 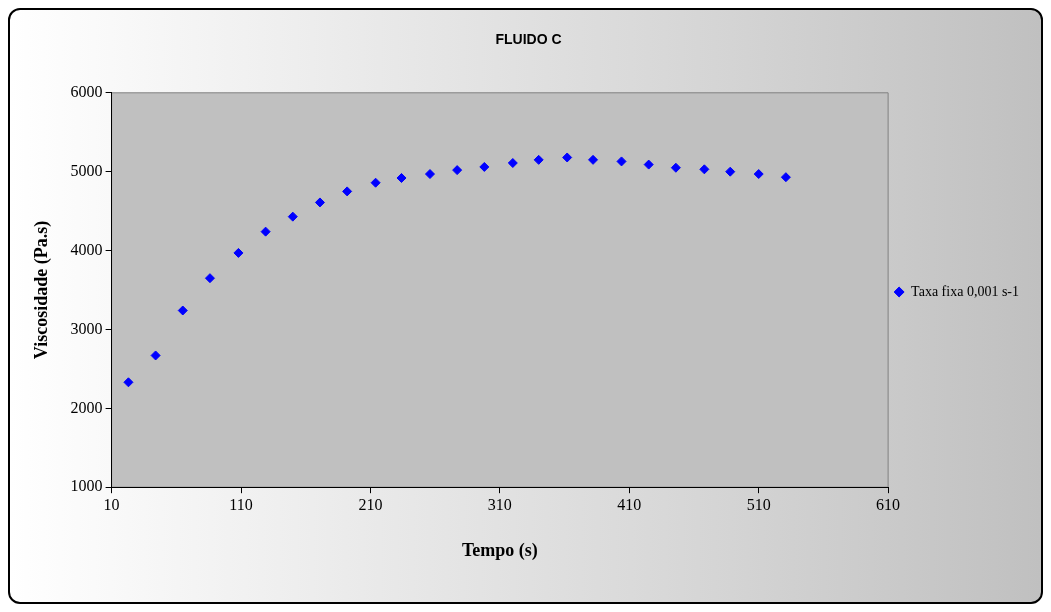 I want to click on y-tick-label: 3000, so click(x=86, y=328).